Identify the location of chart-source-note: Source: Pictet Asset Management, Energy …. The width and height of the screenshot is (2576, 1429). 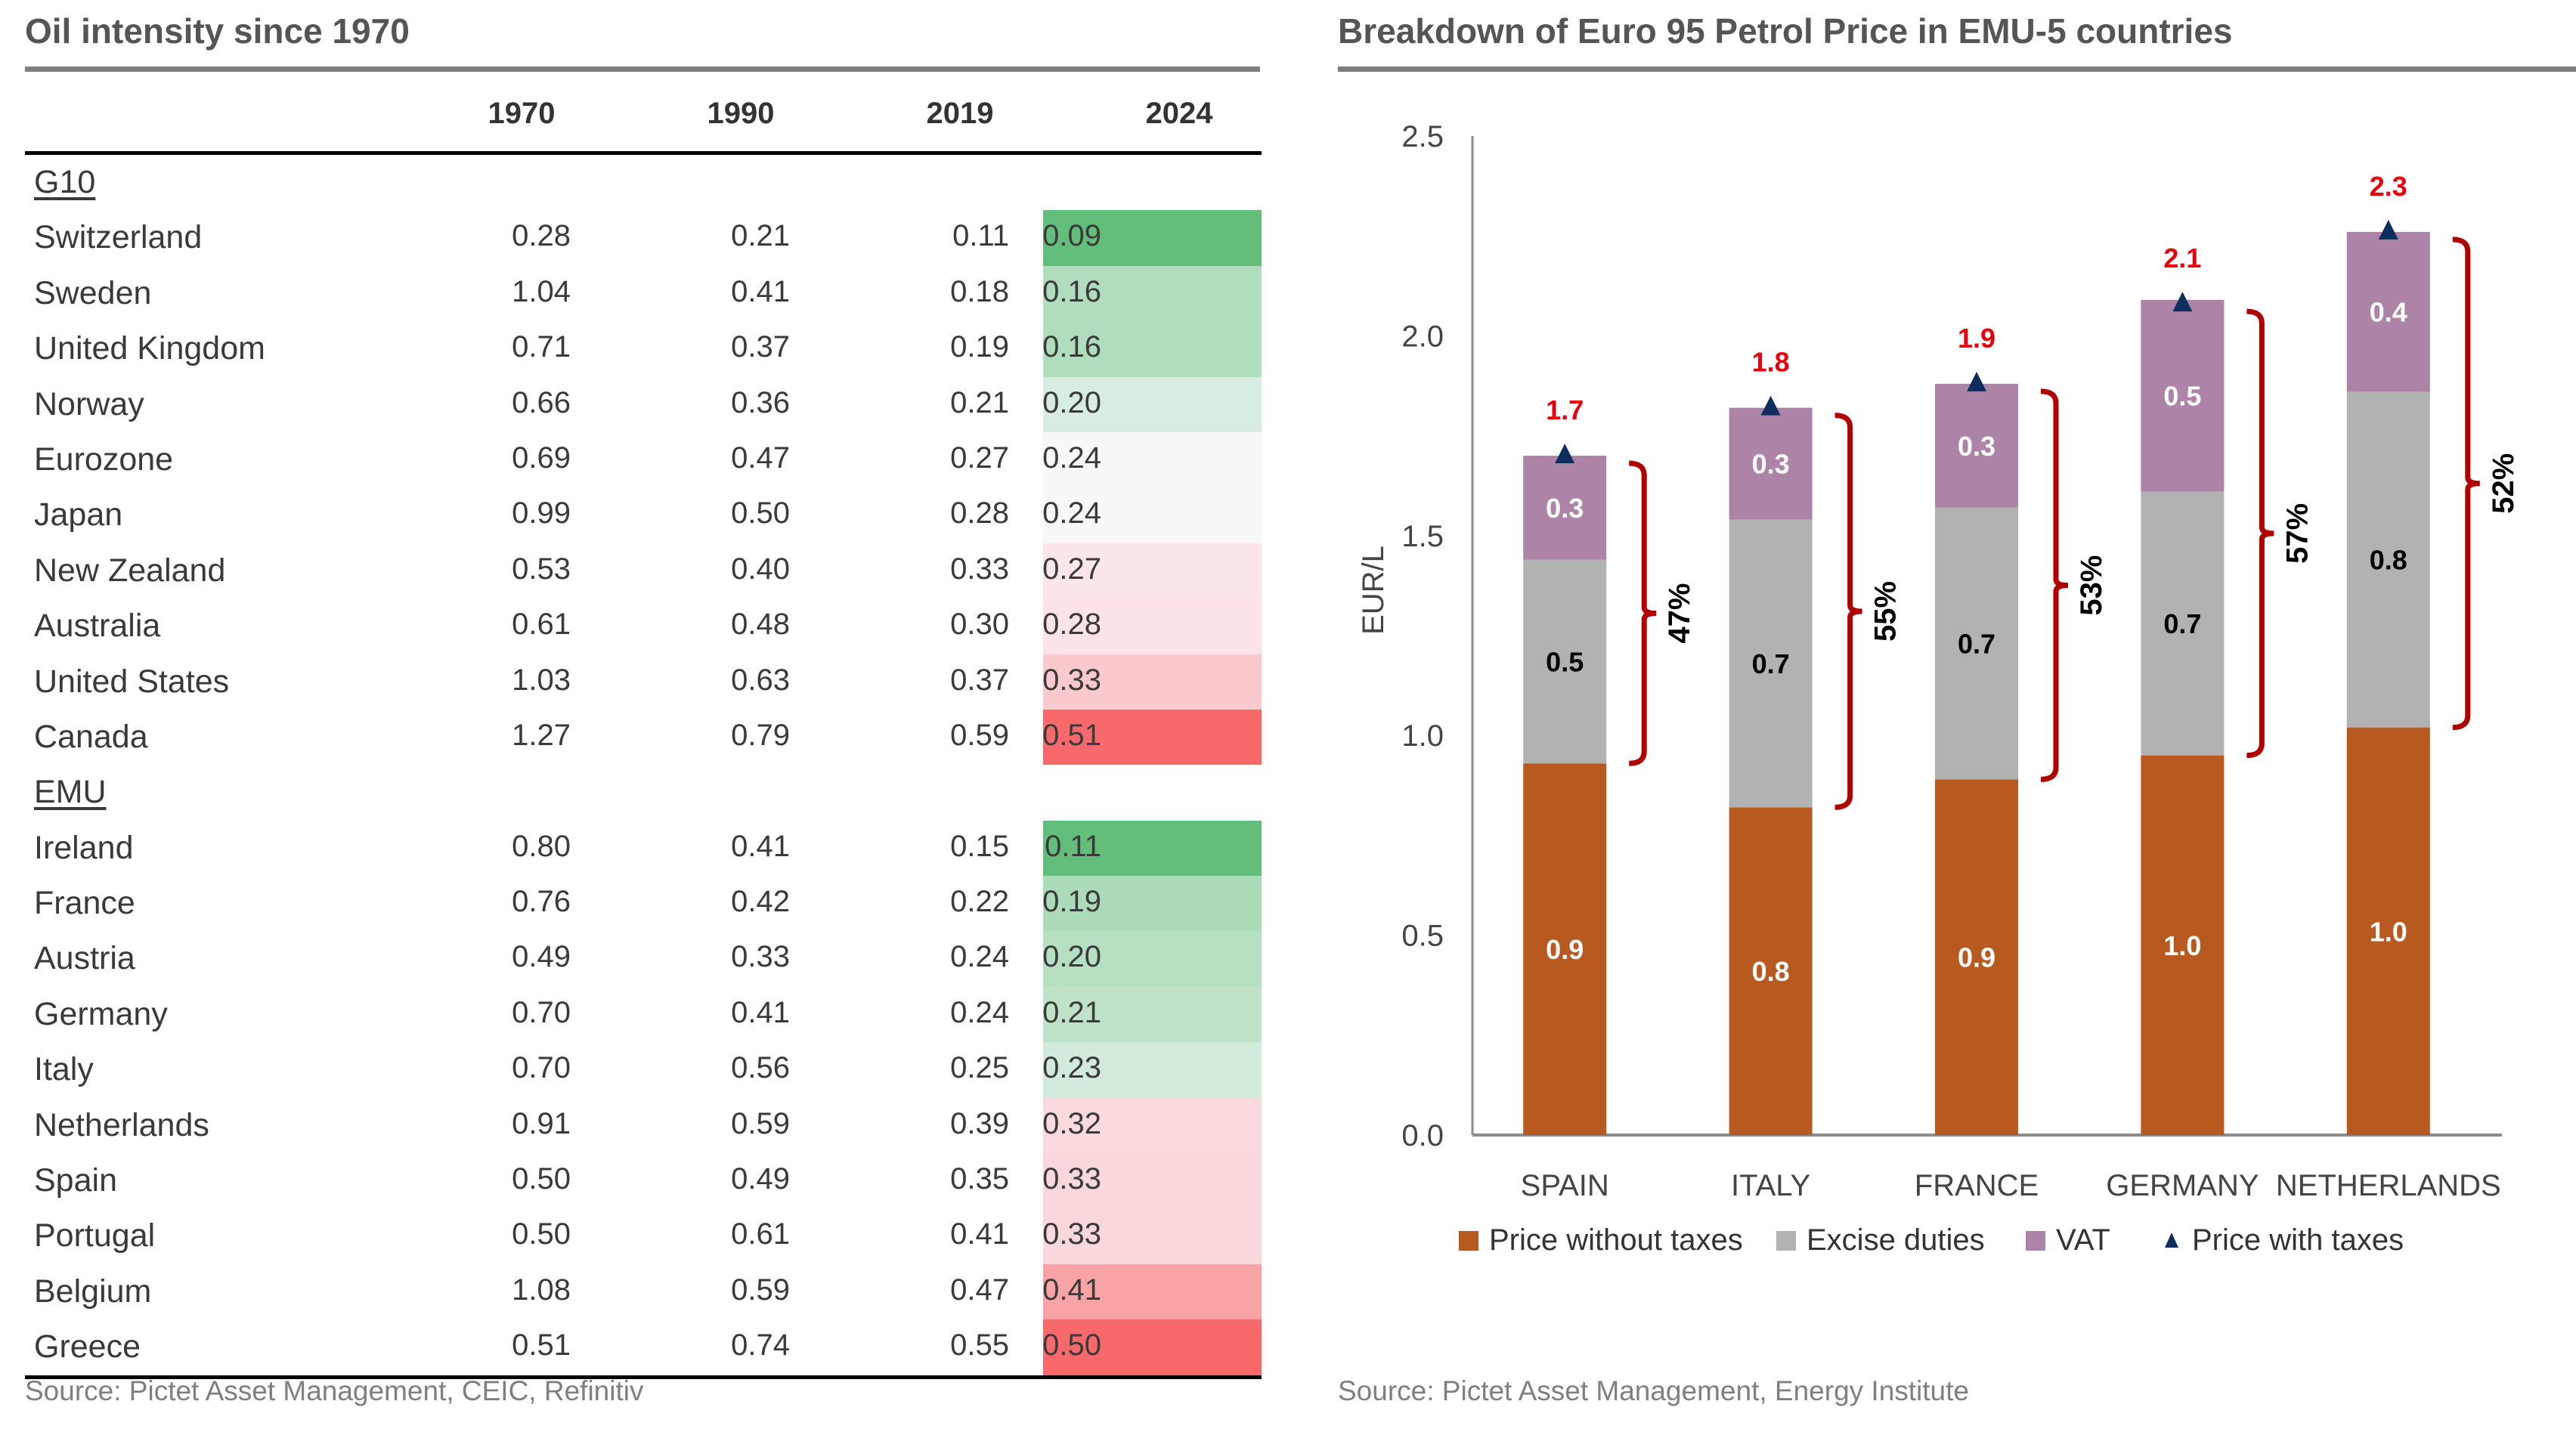
(1654, 1391).